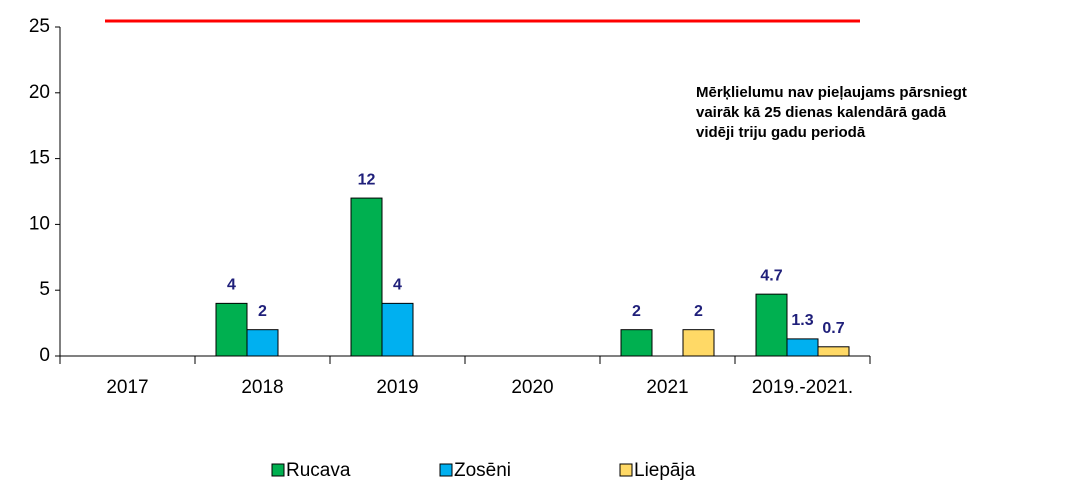 The image size is (1085, 486). I want to click on value-label: 1.3, so click(802, 320).